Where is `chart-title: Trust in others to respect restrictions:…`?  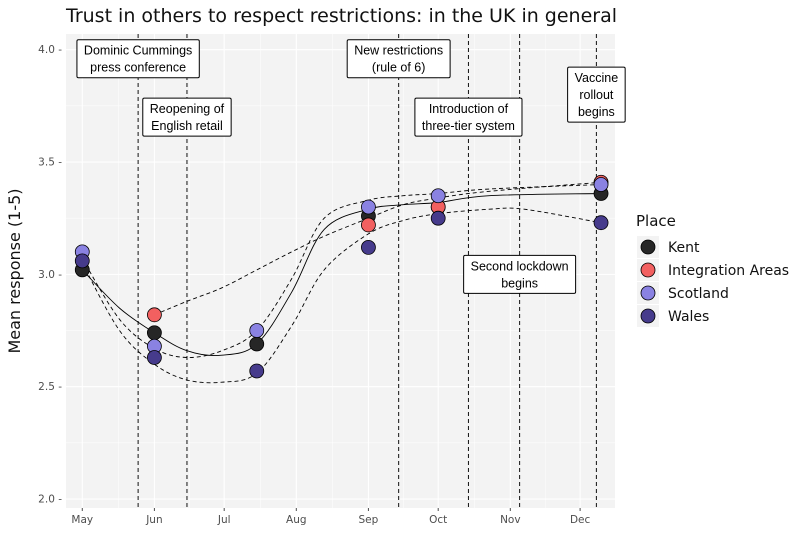 chart-title: Trust in others to respect restrictions:… is located at coordinates (341, 16).